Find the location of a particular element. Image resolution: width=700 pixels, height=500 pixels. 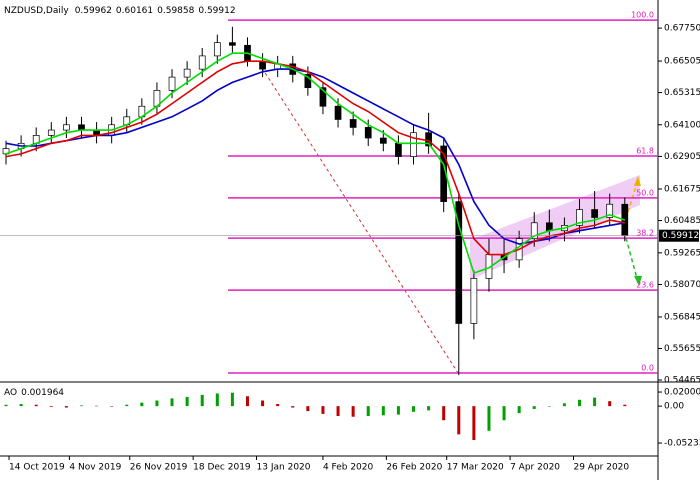

x-tick-label: 14 Oct 2019 is located at coordinates (37, 468).